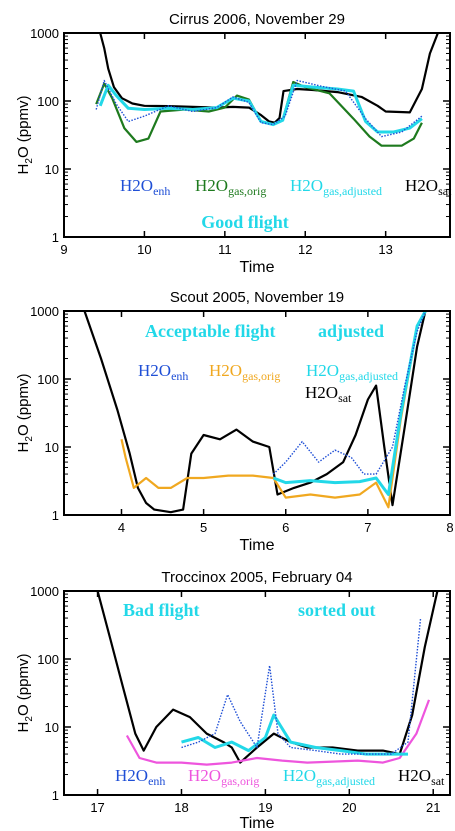 This screenshot has height=831, width=455. Describe the element at coordinates (349, 807) in the screenshot. I see `x-tick-label: 20` at that location.